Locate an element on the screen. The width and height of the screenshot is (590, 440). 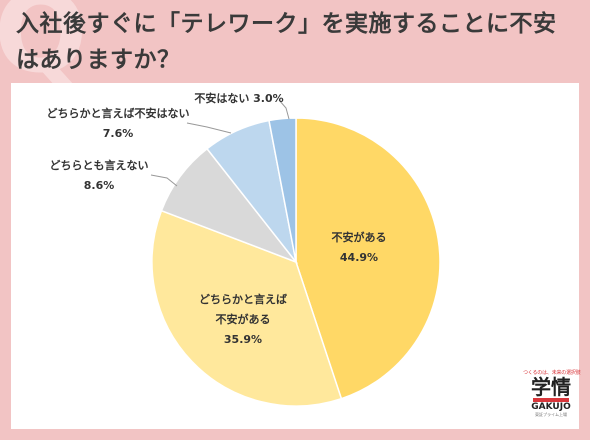
slice-label-5: 不安はない 3.0% is located at coordinates (238, 98).